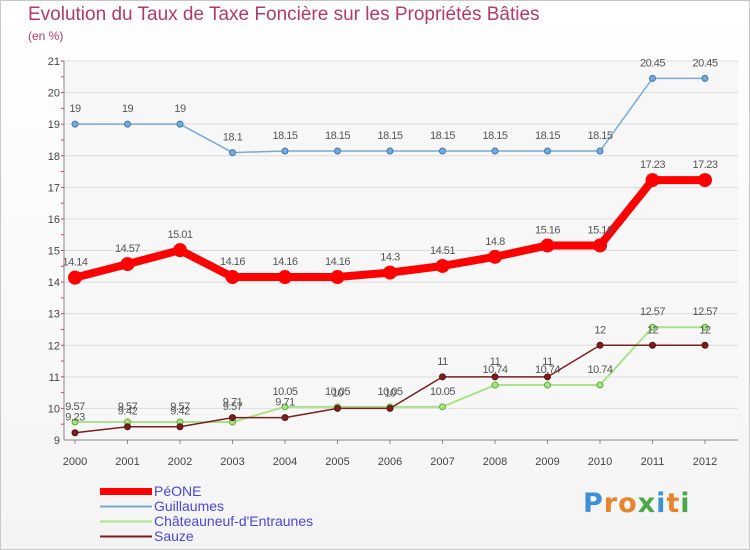 Image resolution: width=750 pixels, height=550 pixels. I want to click on y-tick-label: 10, so click(54, 409).